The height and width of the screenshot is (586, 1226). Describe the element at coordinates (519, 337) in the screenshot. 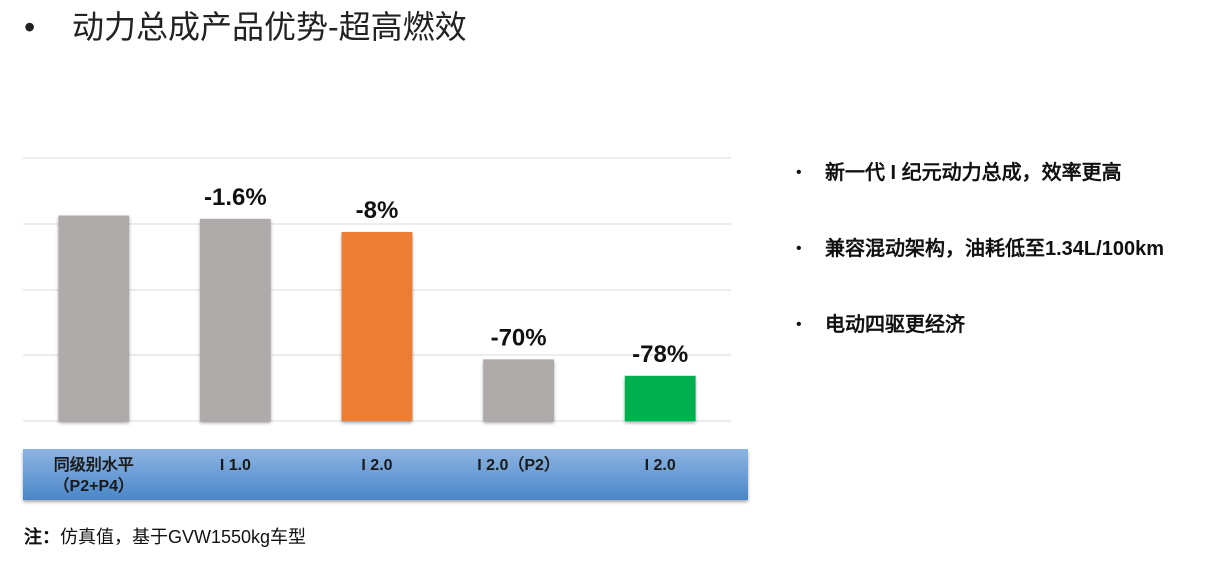

I see `data-label: -70%` at that location.